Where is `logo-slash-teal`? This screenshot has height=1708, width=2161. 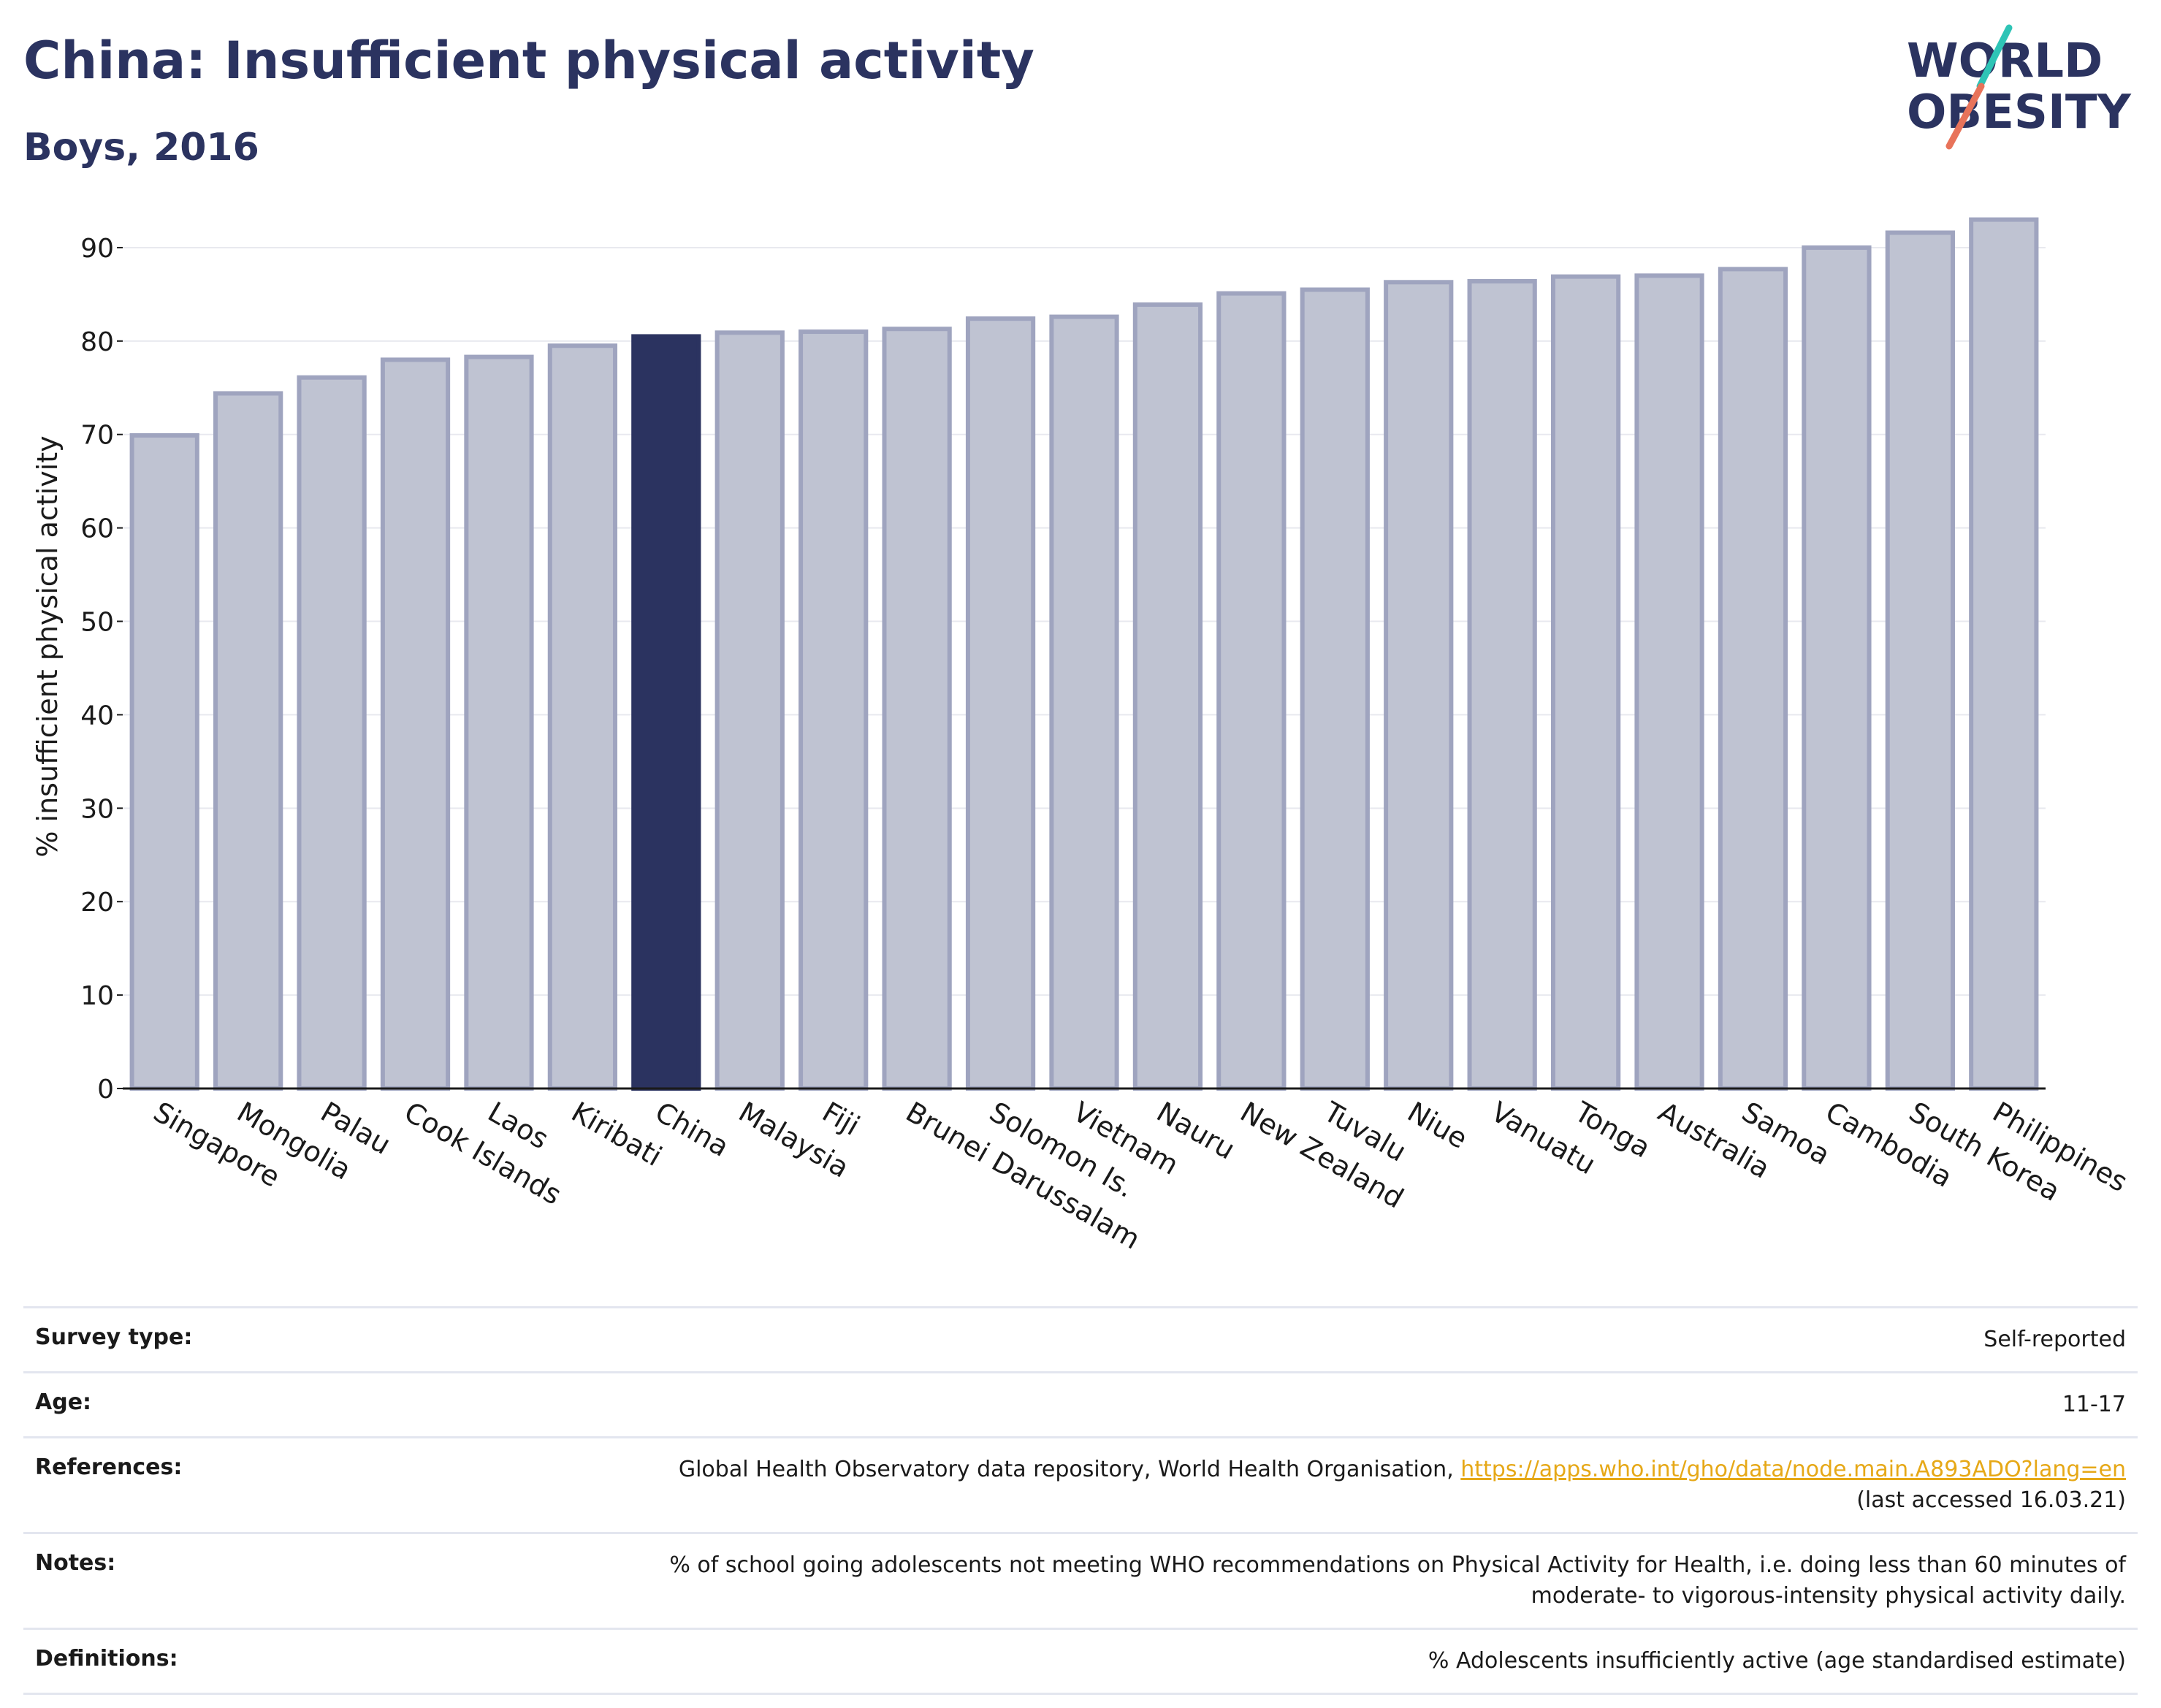 logo-slash-teal is located at coordinates (1994, 57).